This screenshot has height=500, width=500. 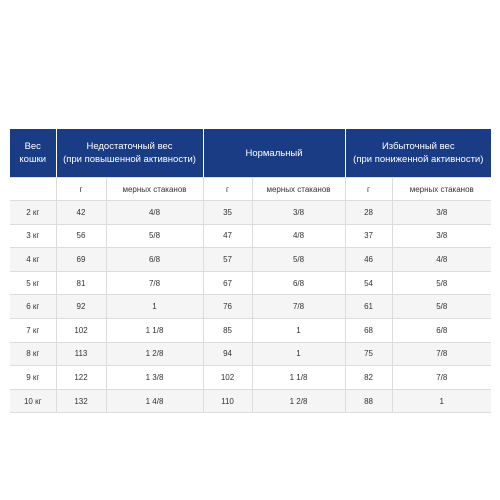 I want to click on table-row: 4 кг 69 6/8 57 5/8 46 4/8, so click(x=251, y=259).